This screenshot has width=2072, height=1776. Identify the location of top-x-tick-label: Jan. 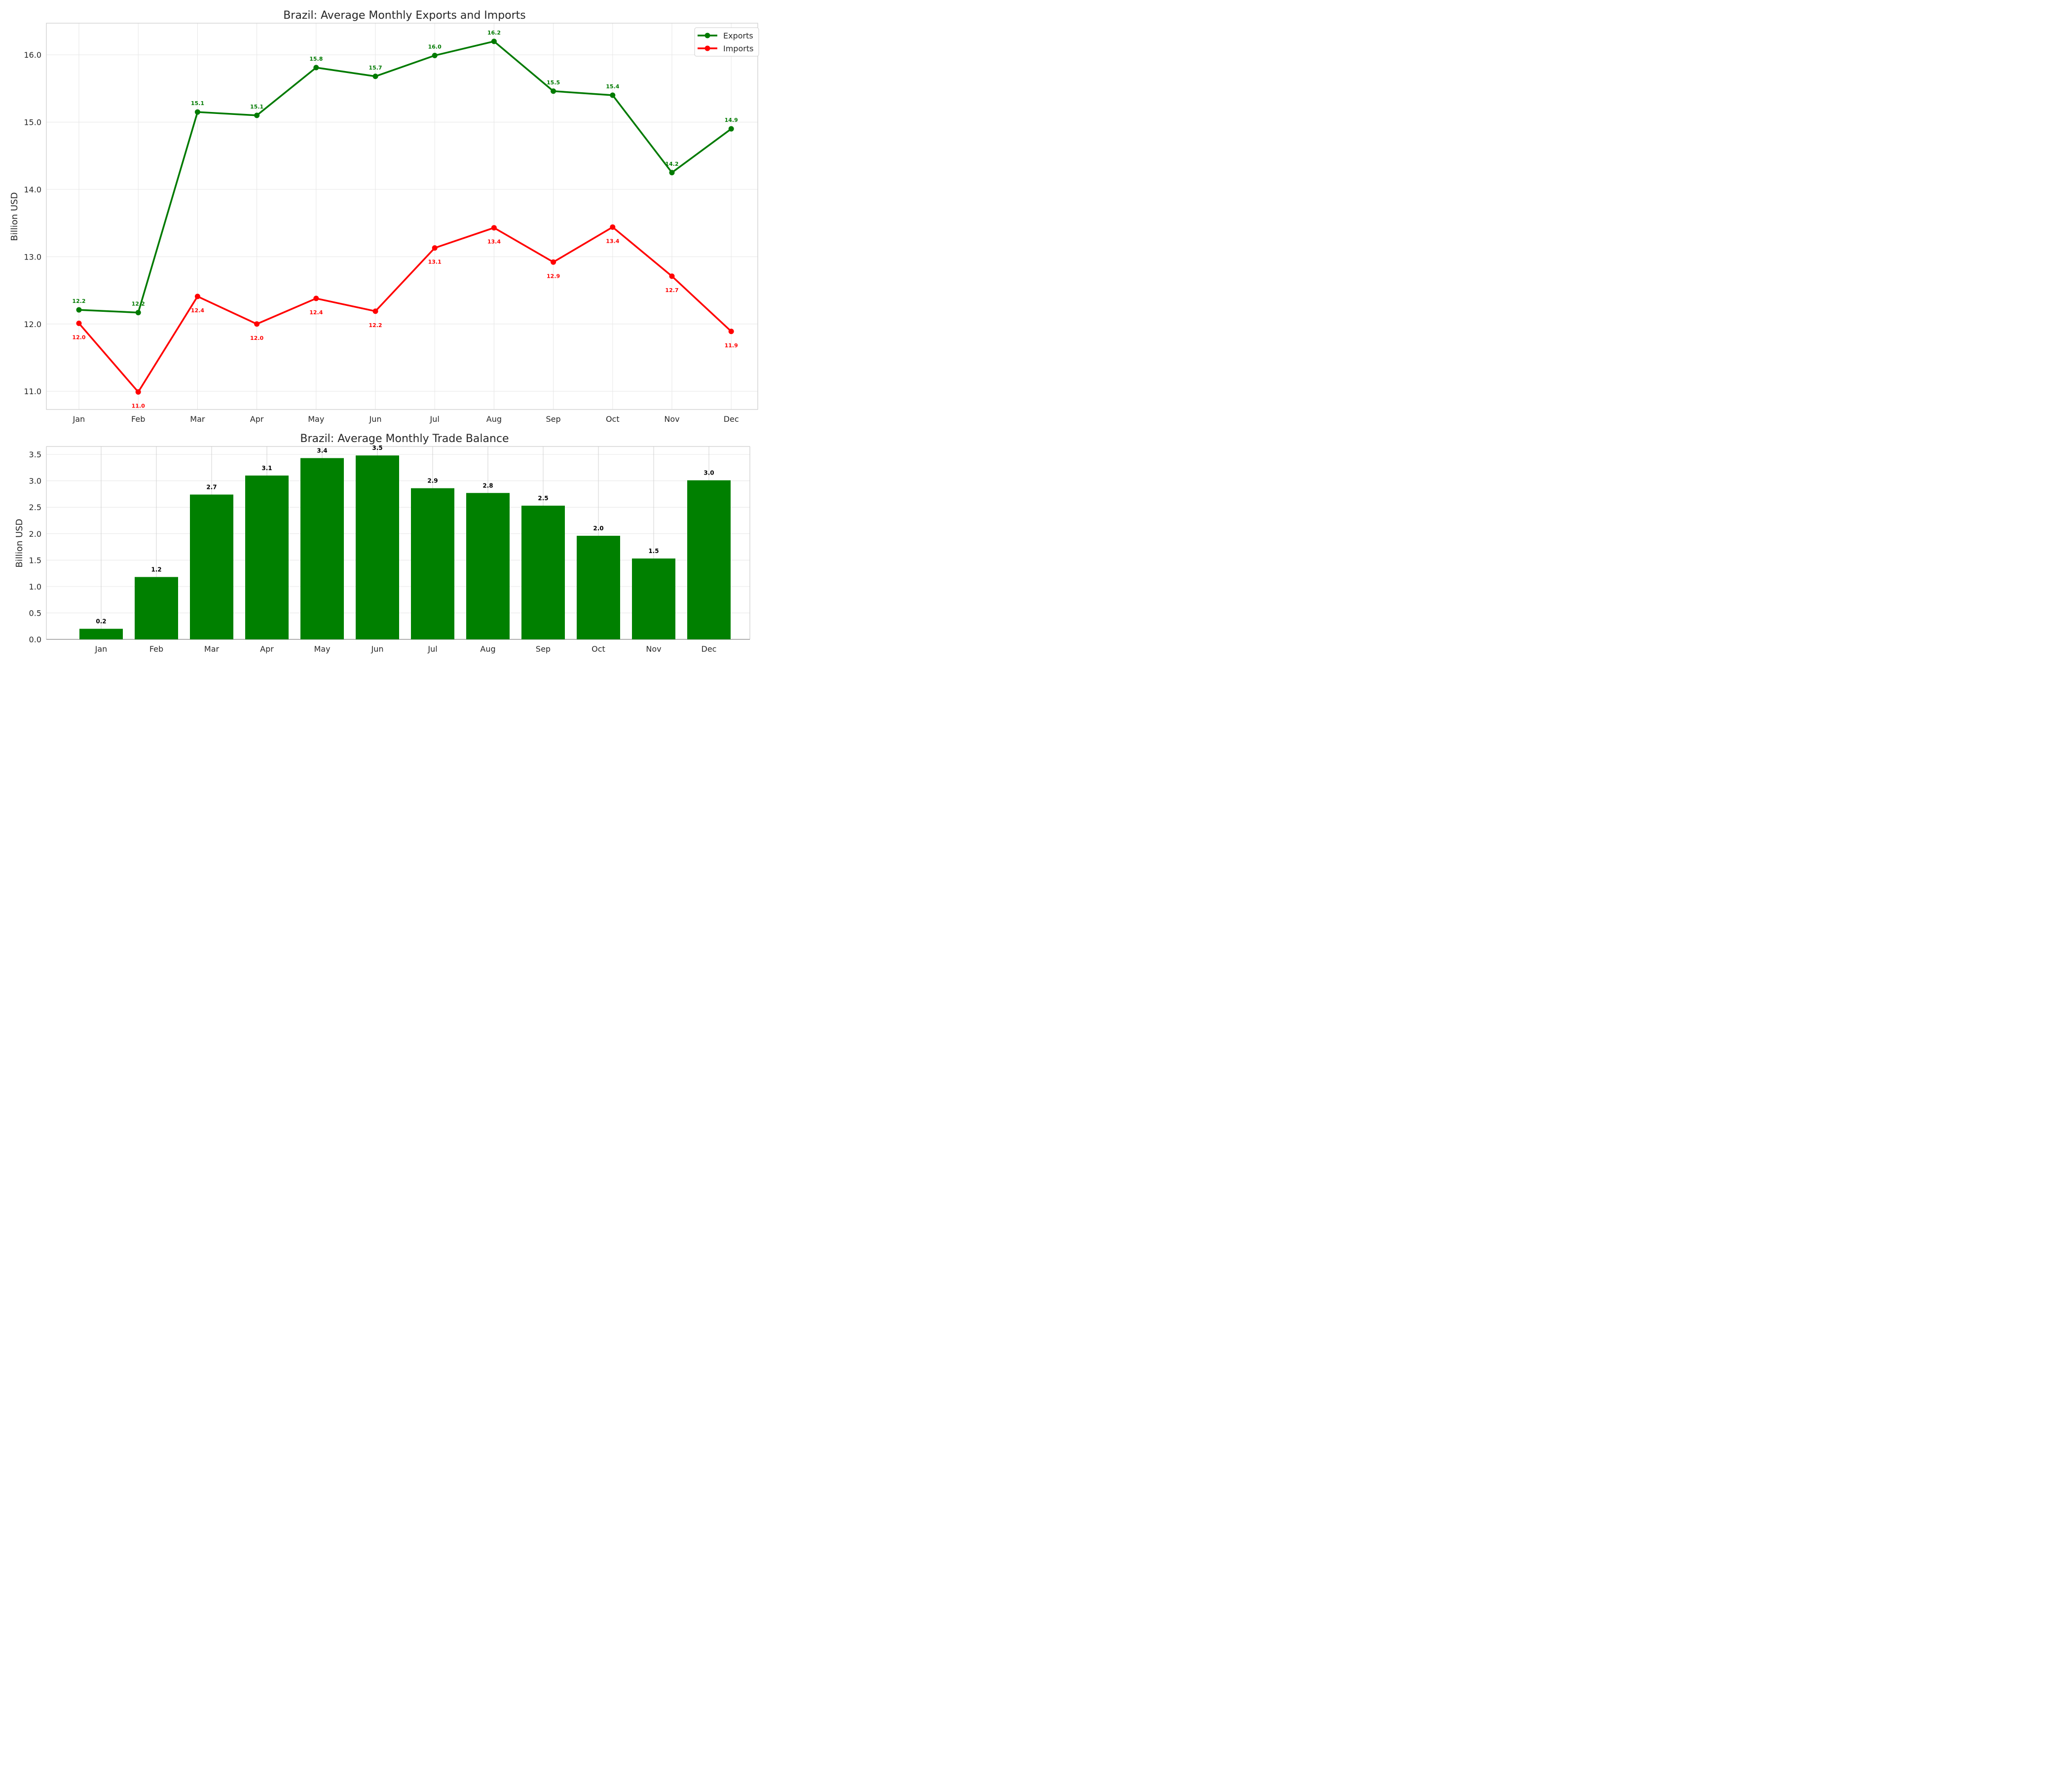
(79, 419).